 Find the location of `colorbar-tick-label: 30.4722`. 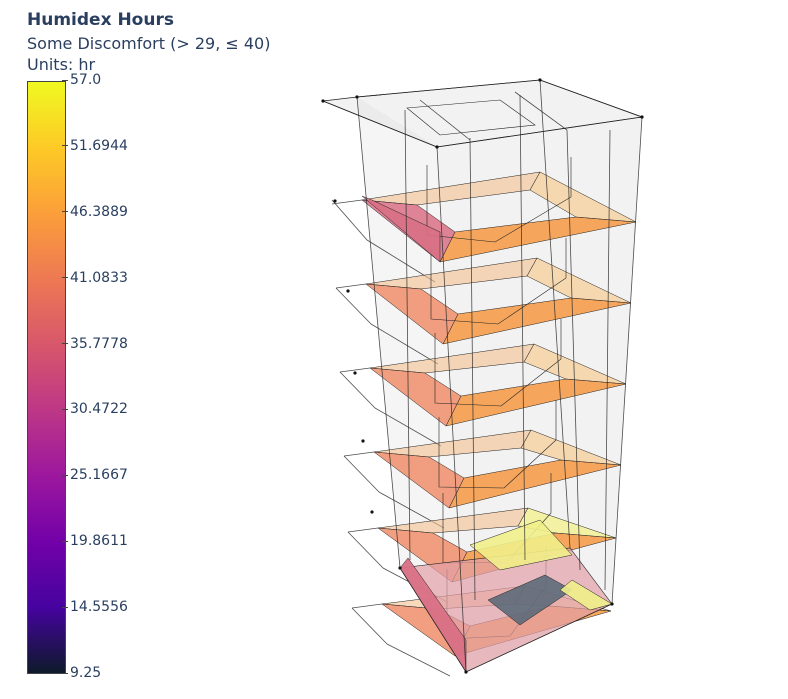

colorbar-tick-label: 30.4722 is located at coordinates (95, 409).